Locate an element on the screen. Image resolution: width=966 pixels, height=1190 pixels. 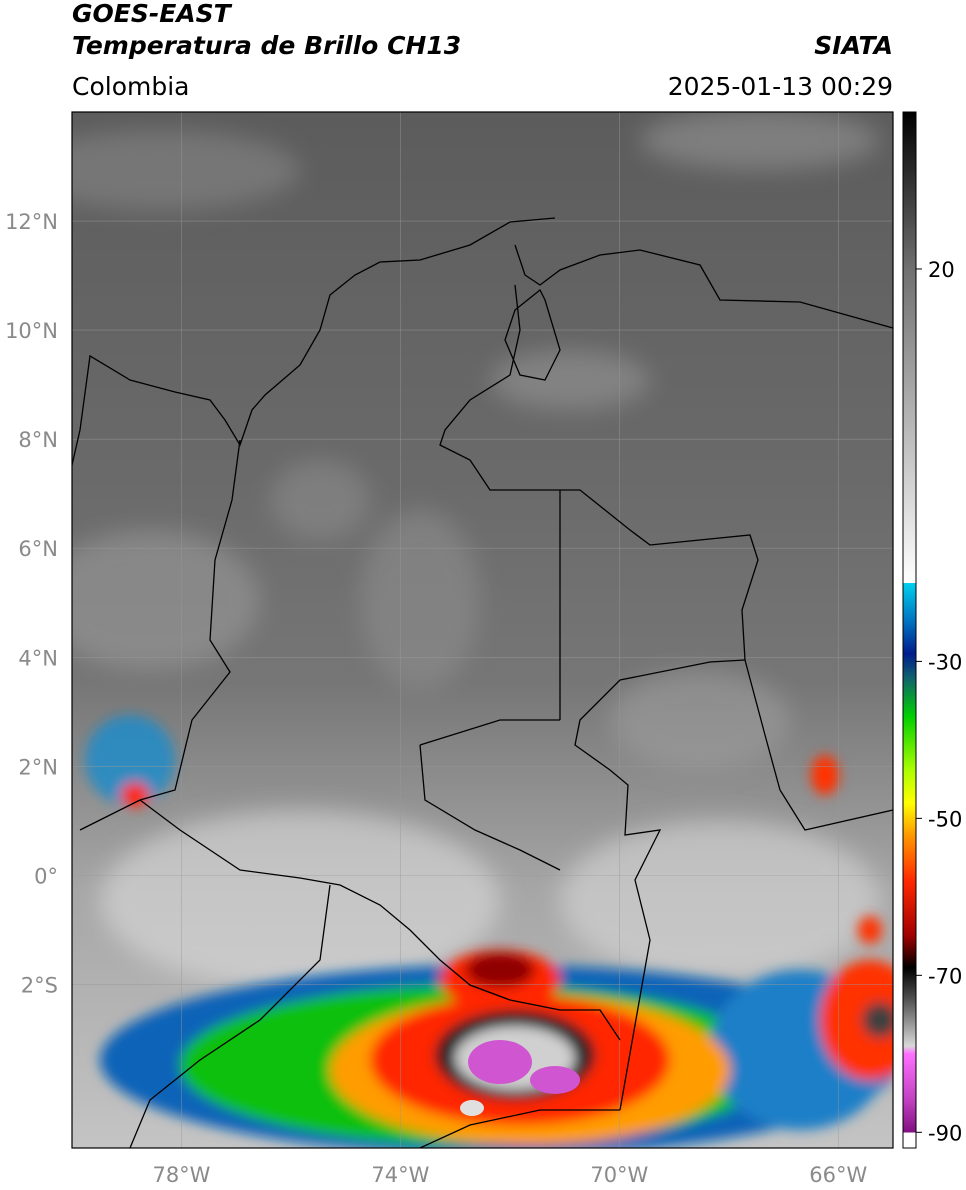
title: GOES-EAST is located at coordinates (152, 14).